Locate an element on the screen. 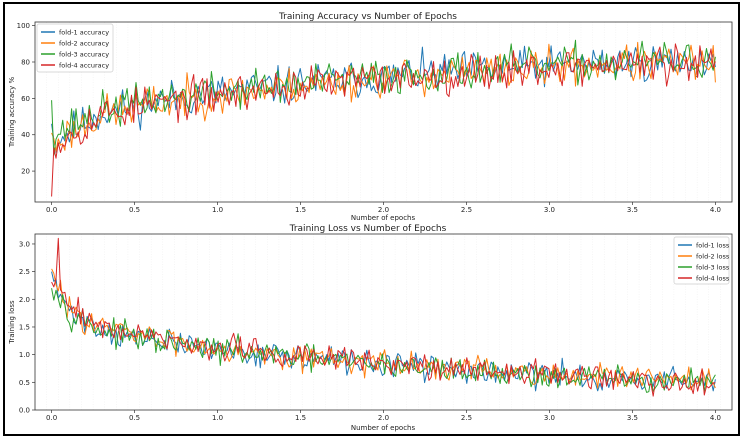 Image resolution: width=745 pixels, height=440 pixels. loss-x-axis-label: Number of epochs is located at coordinates (383, 428).